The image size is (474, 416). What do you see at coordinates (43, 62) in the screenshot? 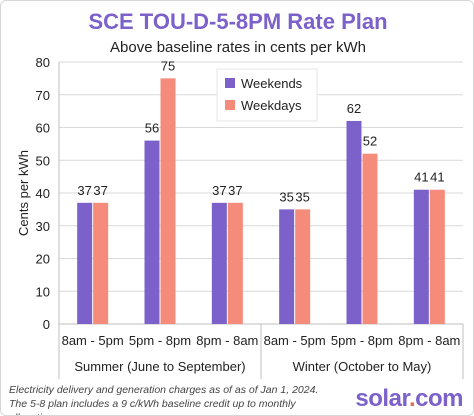
I see `y-tick-label: 80` at bounding box center [43, 62].